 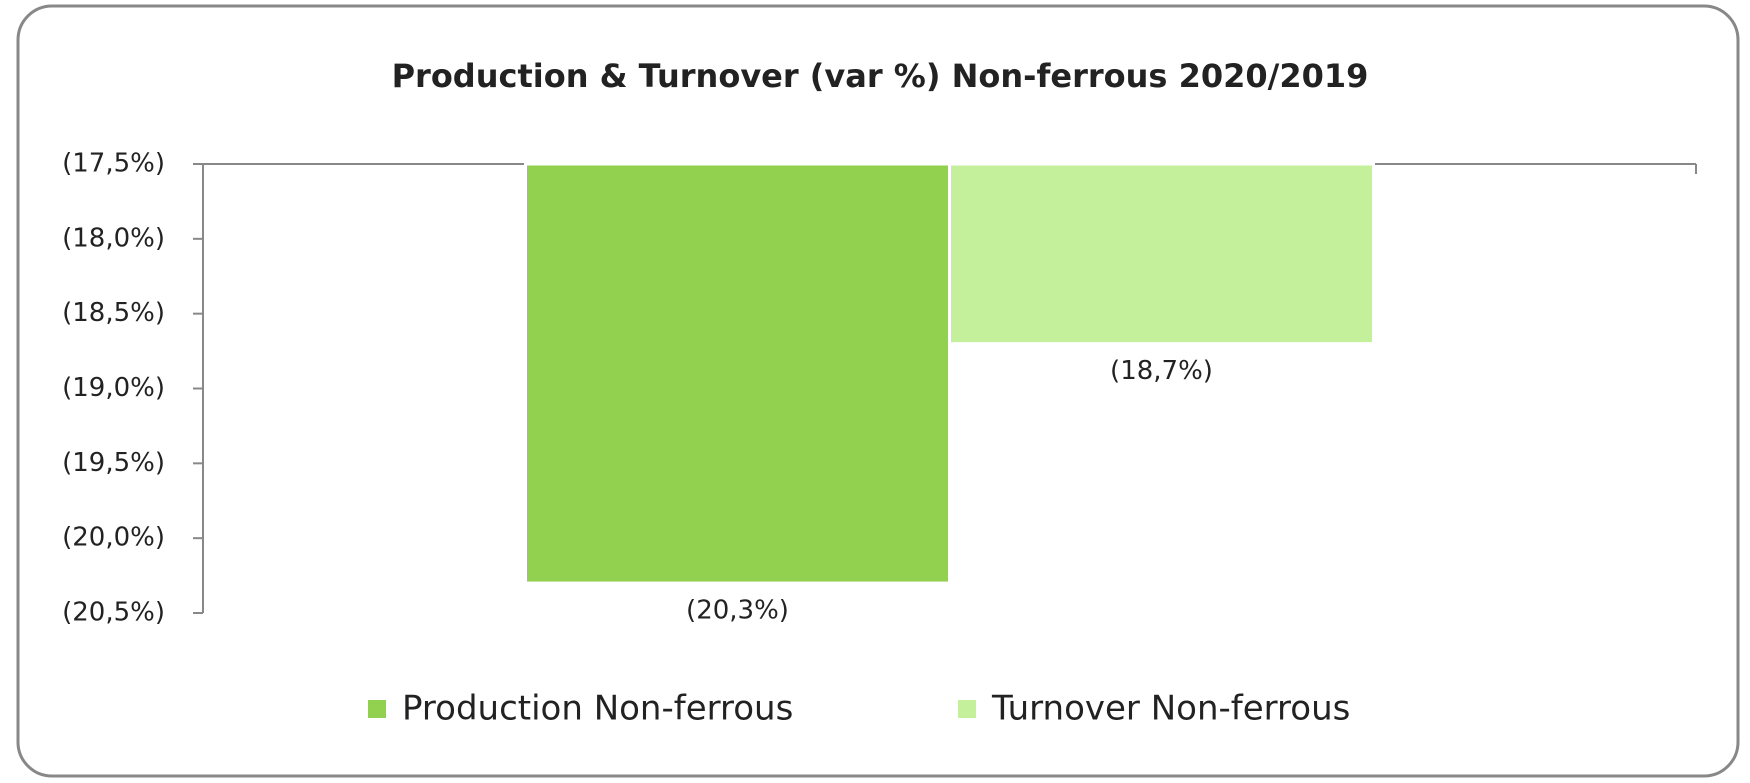 What do you see at coordinates (113, 238) in the screenshot?
I see `y-tick-label: (18,0%)` at bounding box center [113, 238].